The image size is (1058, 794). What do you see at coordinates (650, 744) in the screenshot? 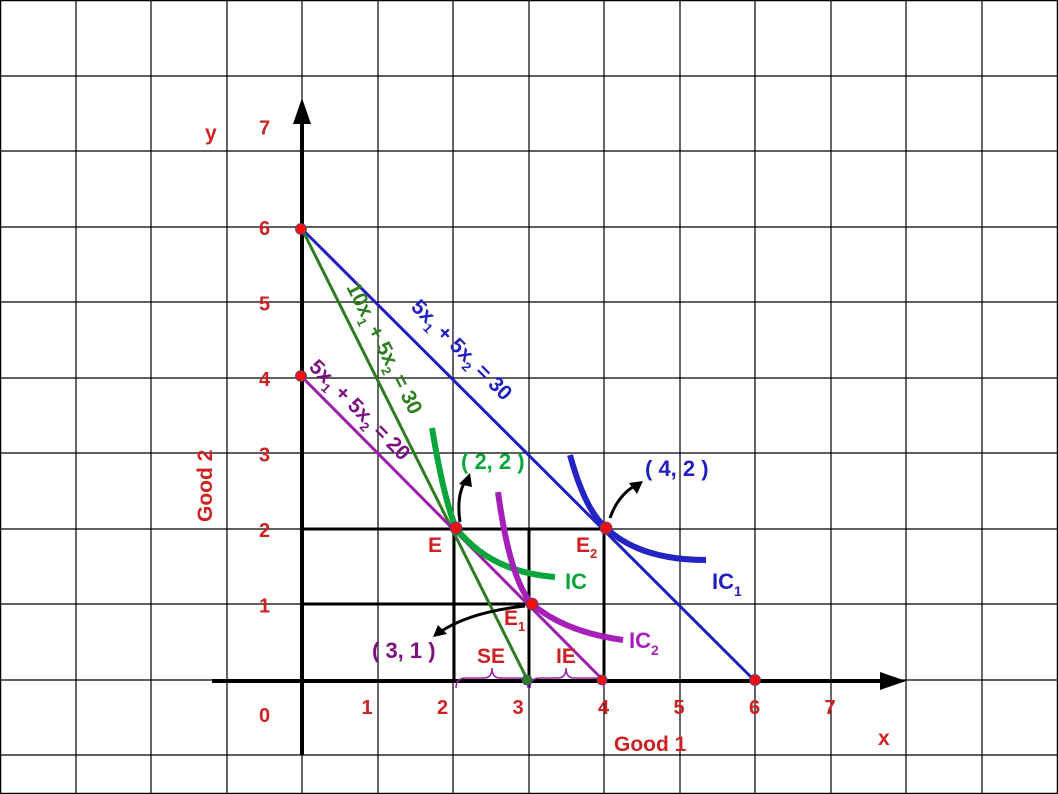
I see `x-axis-title: Good 1` at bounding box center [650, 744].